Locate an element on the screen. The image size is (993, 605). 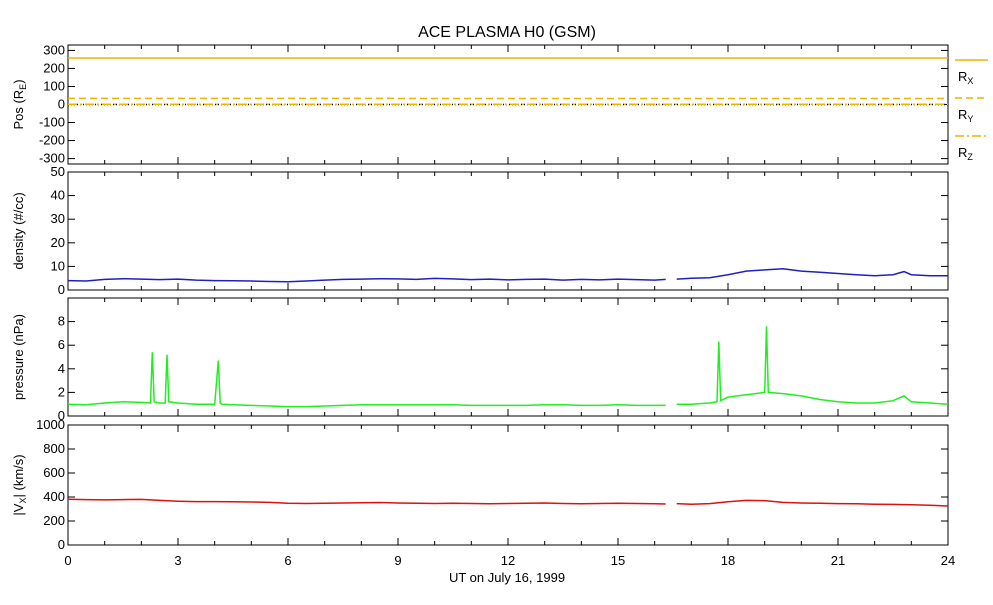
x-tick-label: 15 is located at coordinates (618, 560).